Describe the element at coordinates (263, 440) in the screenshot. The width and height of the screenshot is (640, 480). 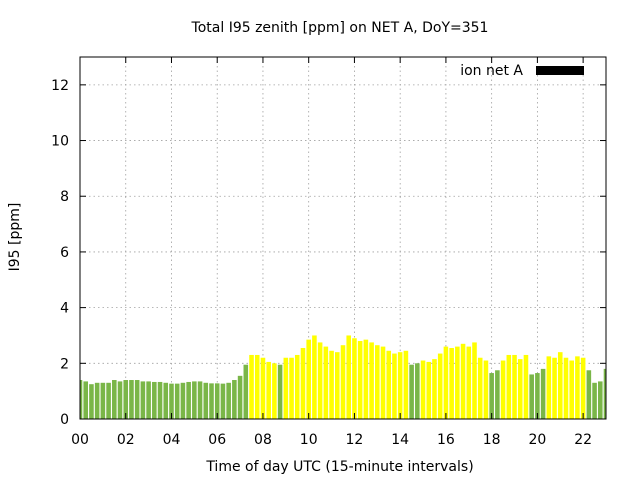
I see `x-tick-label: 08` at that location.